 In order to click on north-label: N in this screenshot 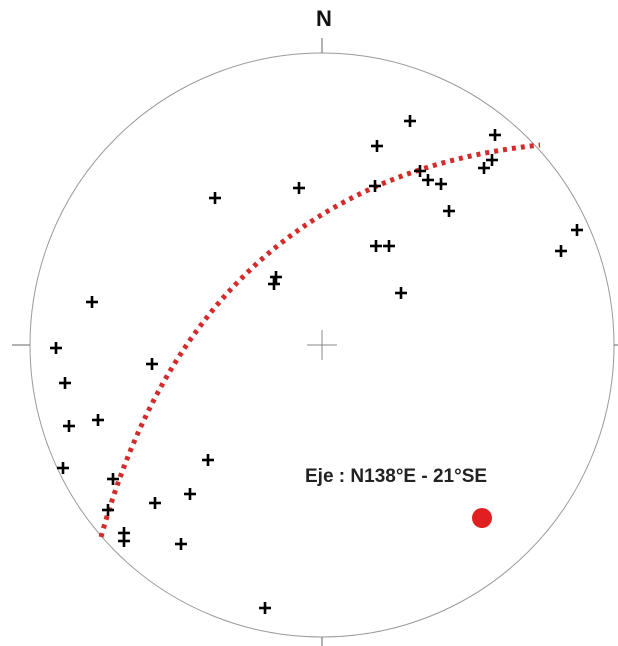, I will do `click(324, 18)`.